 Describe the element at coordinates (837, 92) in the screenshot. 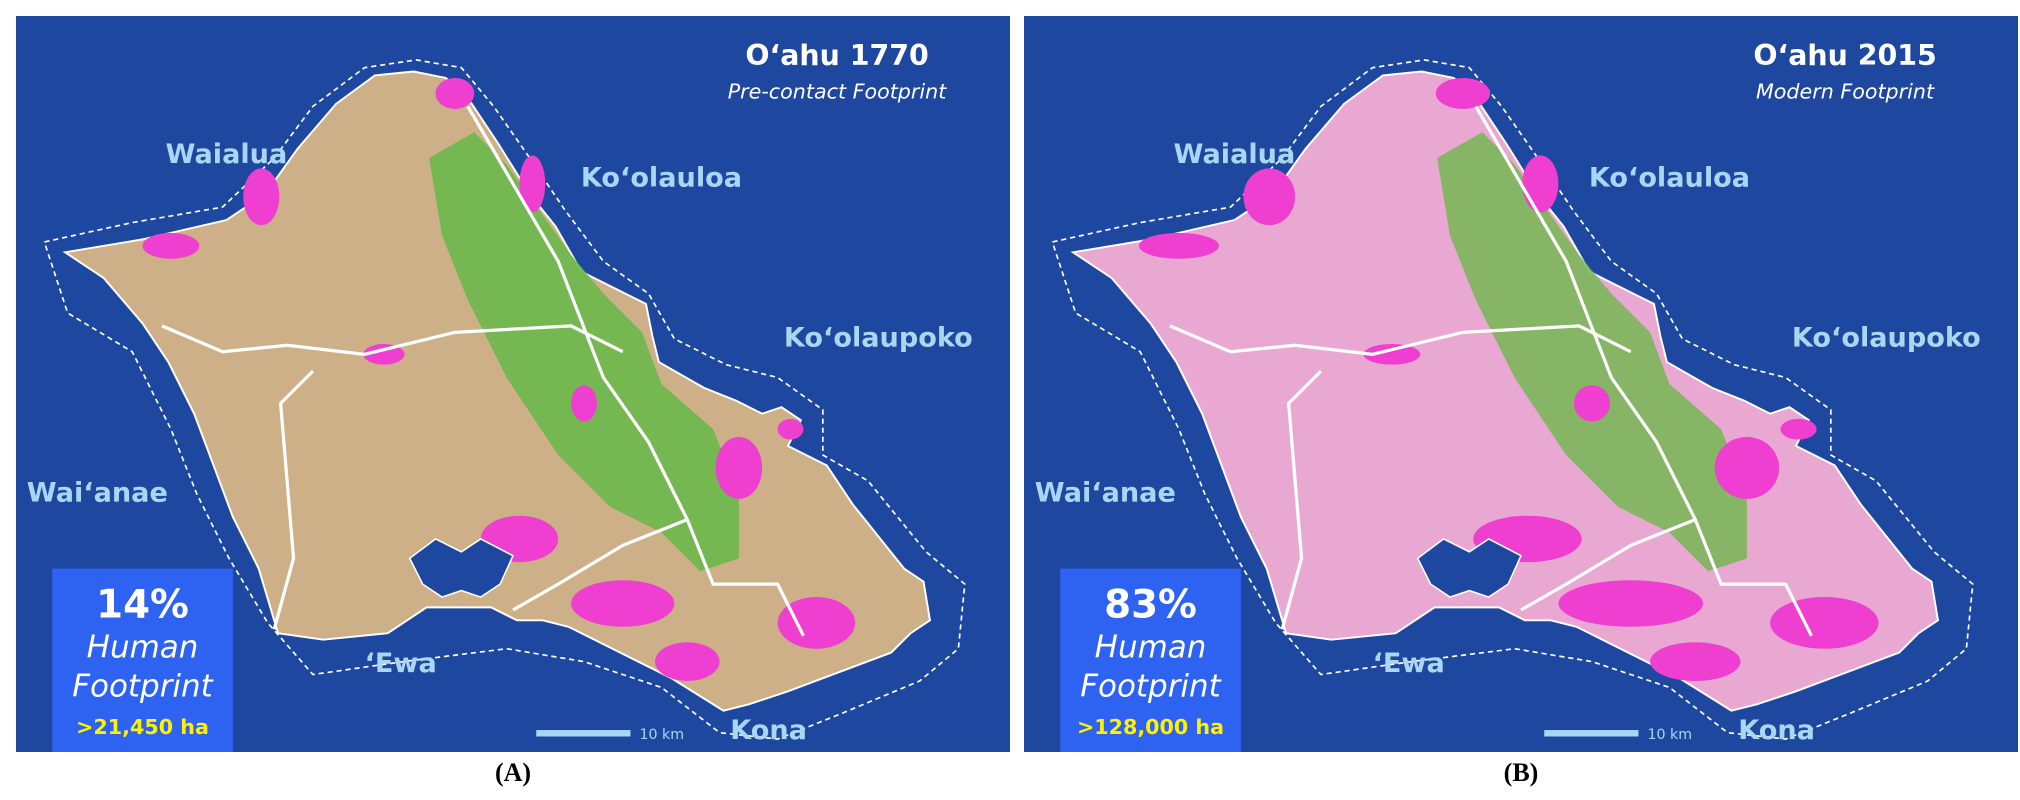

I see `map-subtitle: Pre-contact Footprint` at that location.